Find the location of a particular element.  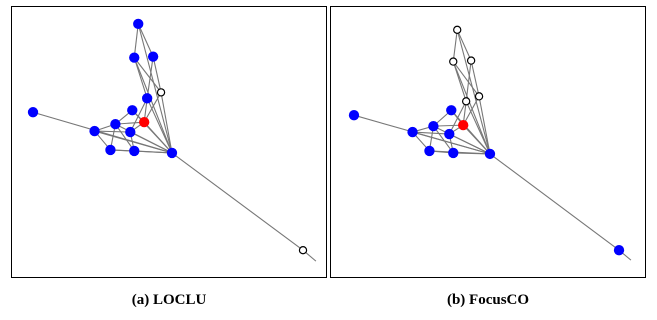

edge-mid-high-center is located at coordinates (138, 115).